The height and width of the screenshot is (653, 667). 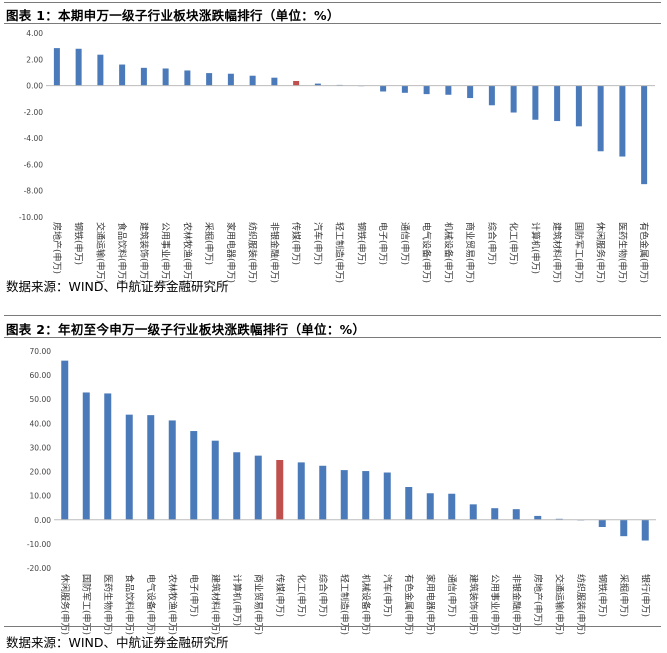 What do you see at coordinates (34, 138) in the screenshot?
I see `y-tick-label: -4.00` at bounding box center [34, 138].